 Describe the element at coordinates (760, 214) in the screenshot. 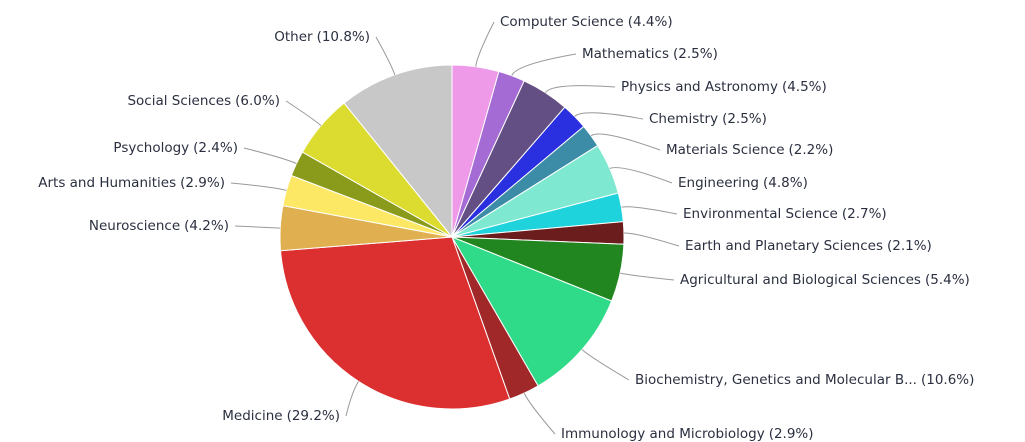

I see `label-name: Environmental Science` at that location.